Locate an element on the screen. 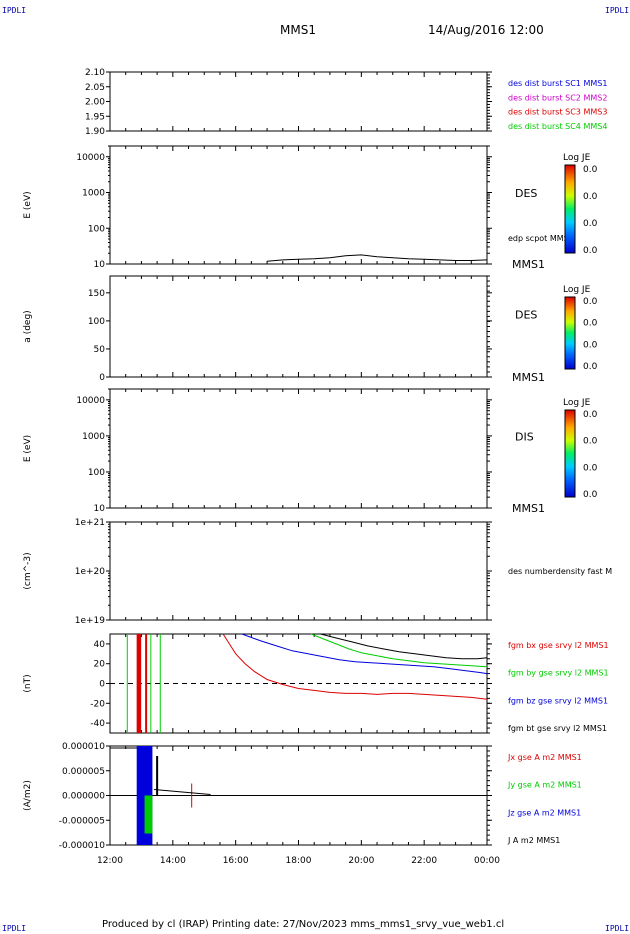  x-tick-label: 12:00 is located at coordinates (110, 861).